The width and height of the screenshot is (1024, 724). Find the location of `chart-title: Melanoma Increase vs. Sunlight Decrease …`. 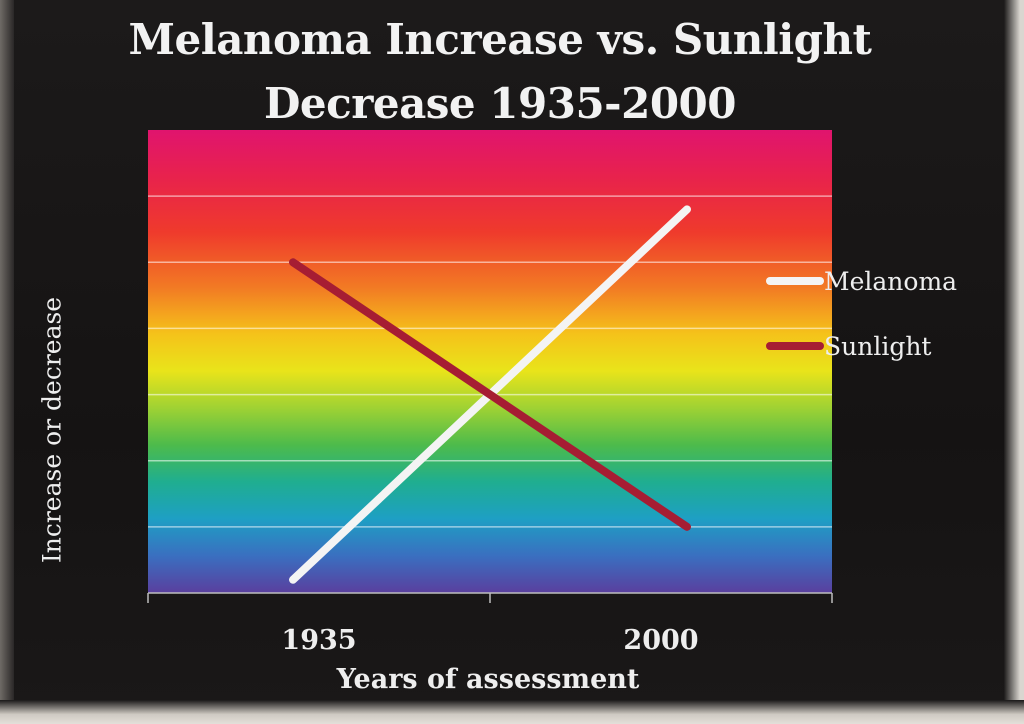

chart-title: Melanoma Increase vs. Sunlight Decrease … is located at coordinates (500, 71).